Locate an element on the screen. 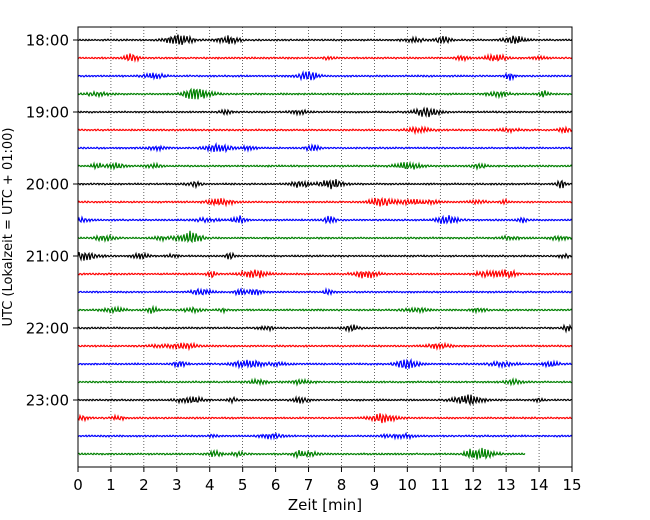 The image size is (650, 520). x-tick-label: 9 is located at coordinates (375, 485).